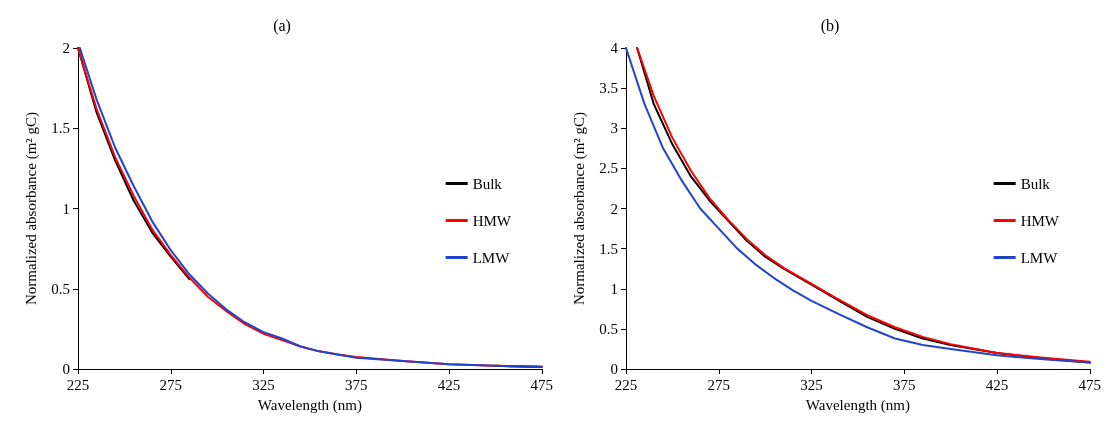  Describe the element at coordinates (608, 88) in the screenshot. I see `y-tick-label: 3.5` at that location.